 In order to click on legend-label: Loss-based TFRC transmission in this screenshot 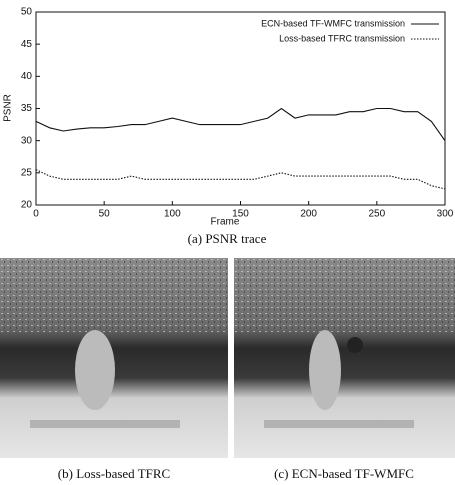, I will do `click(342, 38)`.